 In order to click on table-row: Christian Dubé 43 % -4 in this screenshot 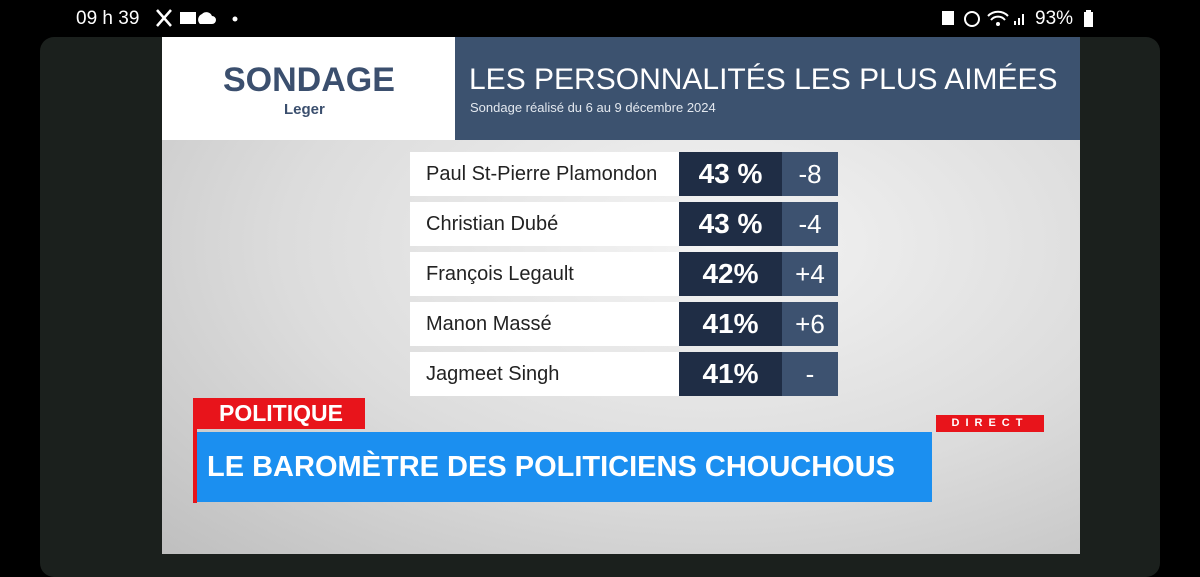, I will do `click(624, 224)`.